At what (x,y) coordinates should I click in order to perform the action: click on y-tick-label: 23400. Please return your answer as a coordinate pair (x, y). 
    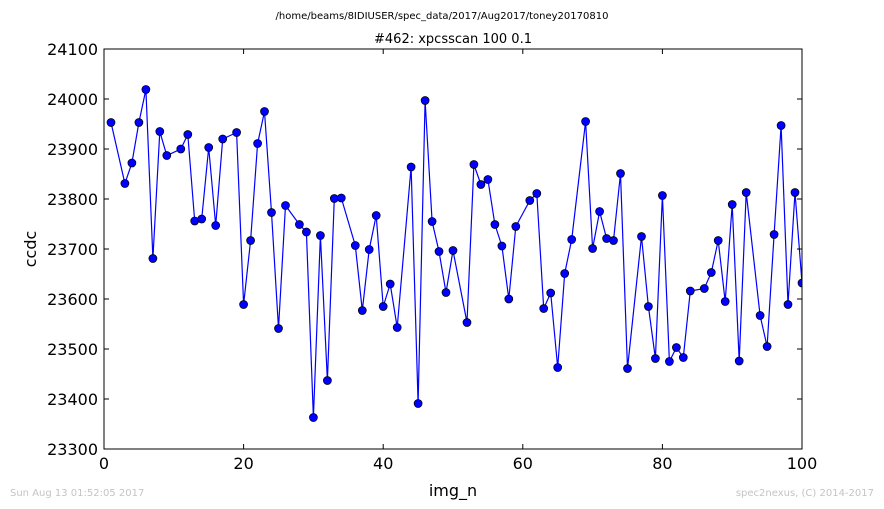
    Looking at the image, I should click on (72, 399).